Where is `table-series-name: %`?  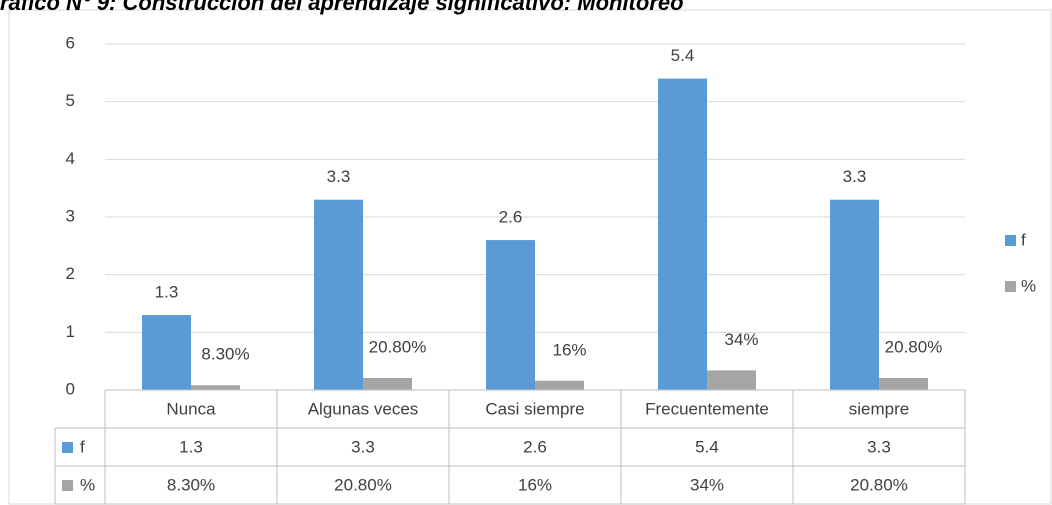
table-series-name: % is located at coordinates (87, 484).